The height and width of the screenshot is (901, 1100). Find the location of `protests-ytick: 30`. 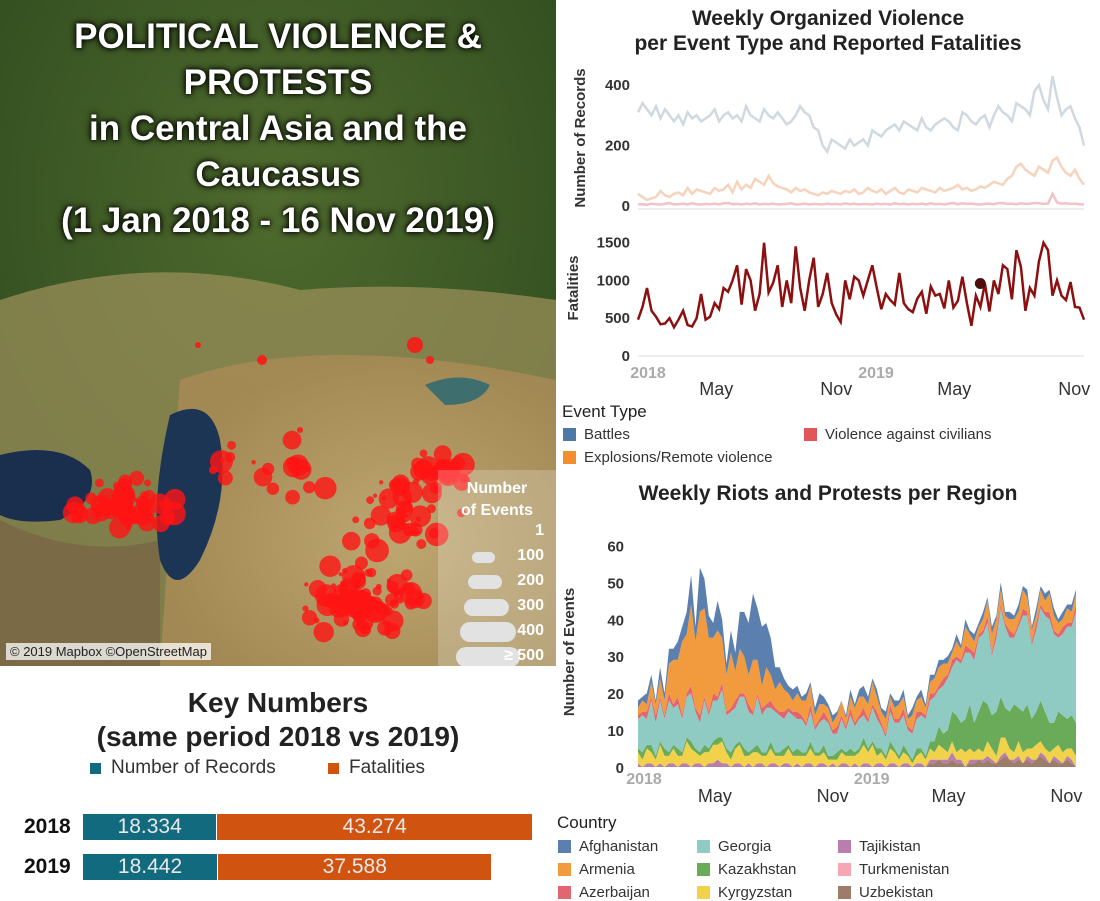

protests-ytick: 30 is located at coordinates (615, 657).